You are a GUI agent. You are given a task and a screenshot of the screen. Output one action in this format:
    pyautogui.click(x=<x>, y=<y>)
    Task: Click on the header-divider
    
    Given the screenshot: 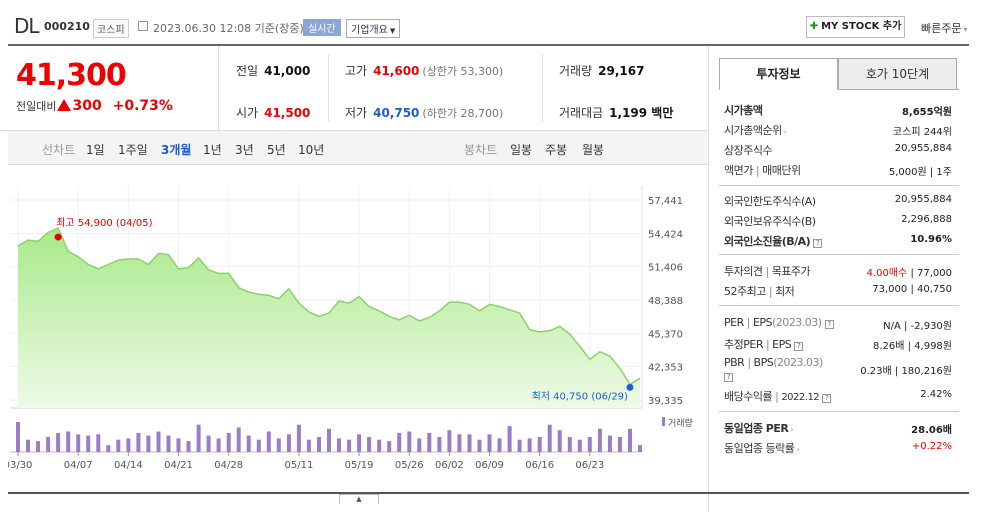 What is the action you would take?
    pyautogui.click(x=488, y=45)
    